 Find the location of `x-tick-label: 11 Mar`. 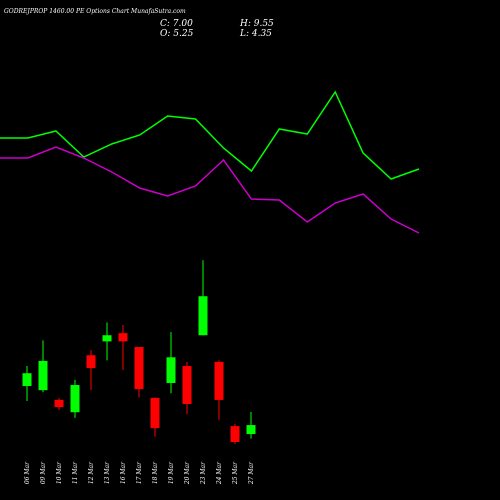

x-tick-label: 11 Mar is located at coordinates (75, 472).